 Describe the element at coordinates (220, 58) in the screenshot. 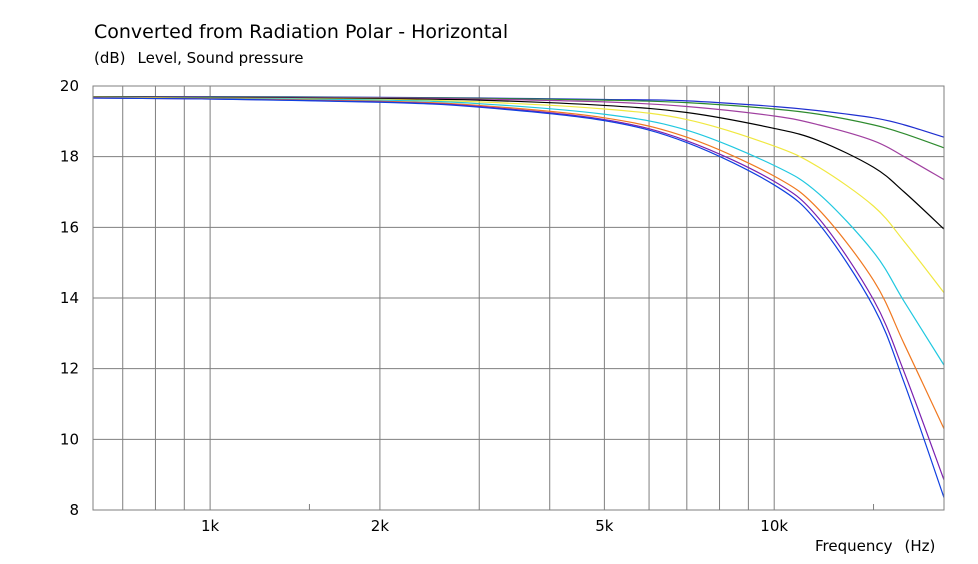

I see `y-axis-label: Level, Sound pressure` at that location.